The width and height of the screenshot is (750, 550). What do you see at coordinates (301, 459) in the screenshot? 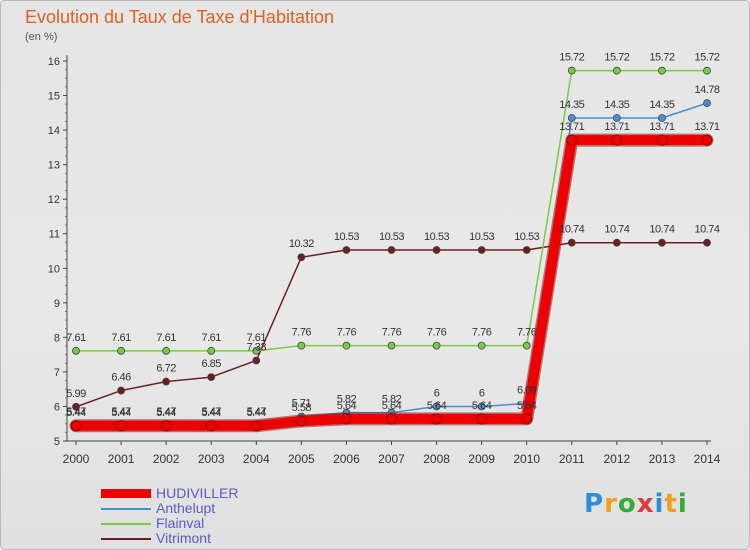
I see `x-tick-label: 2005` at bounding box center [301, 459].